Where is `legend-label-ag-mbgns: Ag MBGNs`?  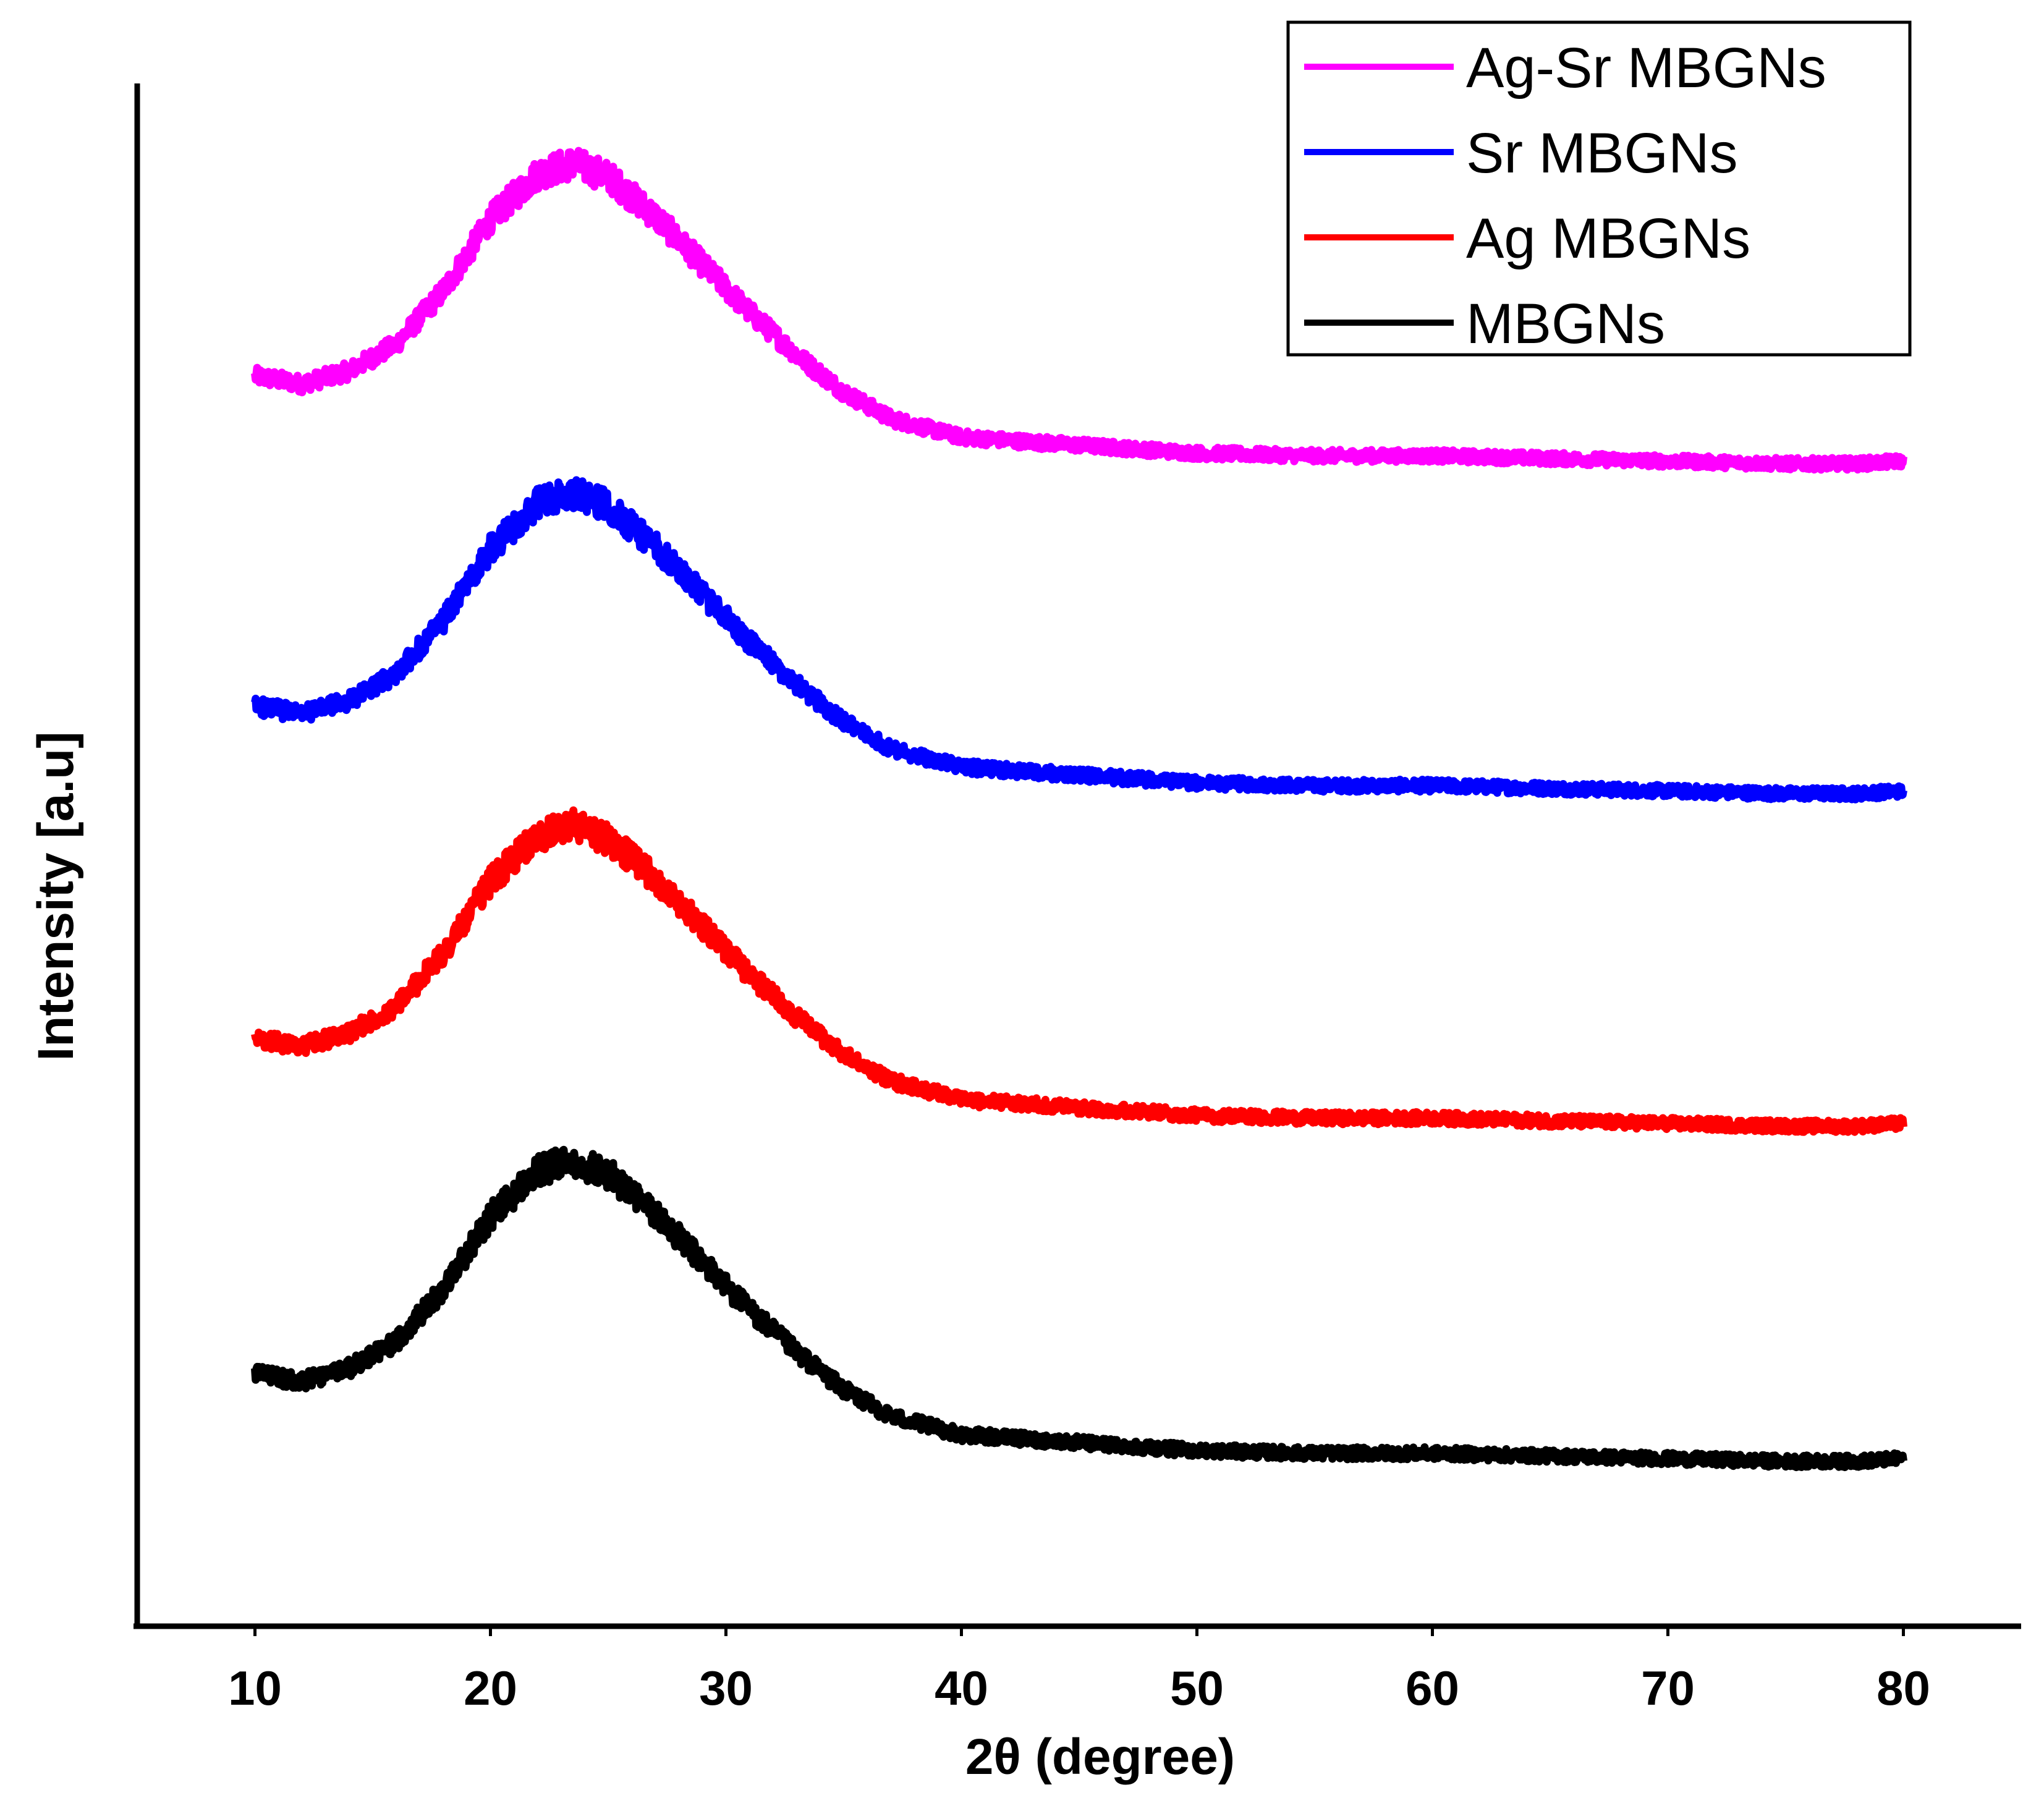 legend-label-ag-mbgns: Ag MBGNs is located at coordinates (1608, 238).